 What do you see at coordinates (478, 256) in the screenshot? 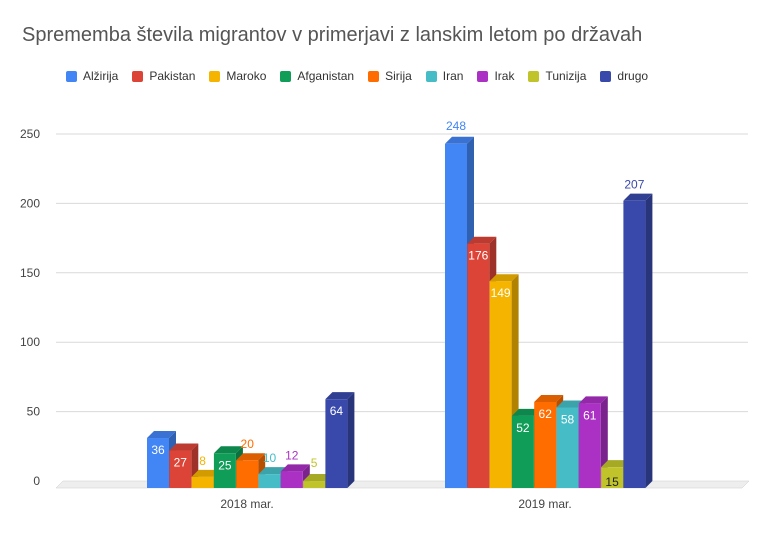
I see `data-label: 176` at bounding box center [478, 256].